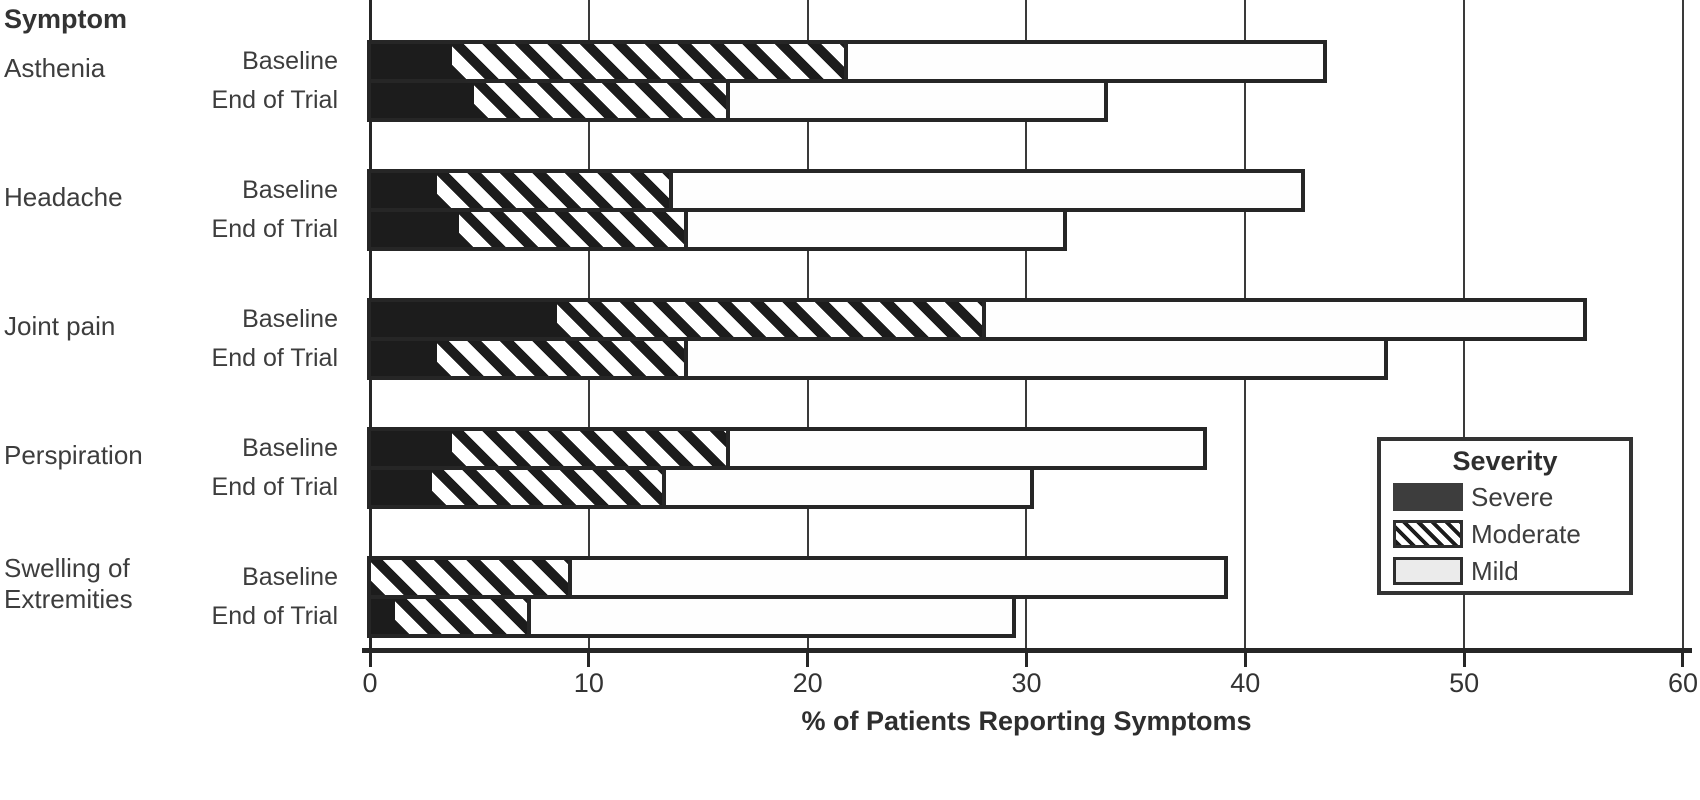 Image resolution: width=1700 pixels, height=800 pixels. Describe the element at coordinates (370, 683) in the screenshot. I see `x-tick-label-0: 0` at that location.